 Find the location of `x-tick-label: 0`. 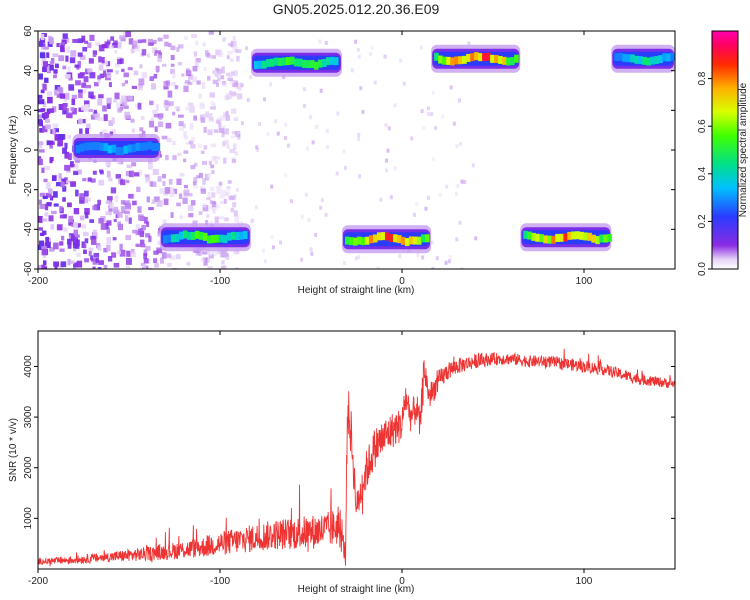

x-tick-label: 0 is located at coordinates (402, 281).